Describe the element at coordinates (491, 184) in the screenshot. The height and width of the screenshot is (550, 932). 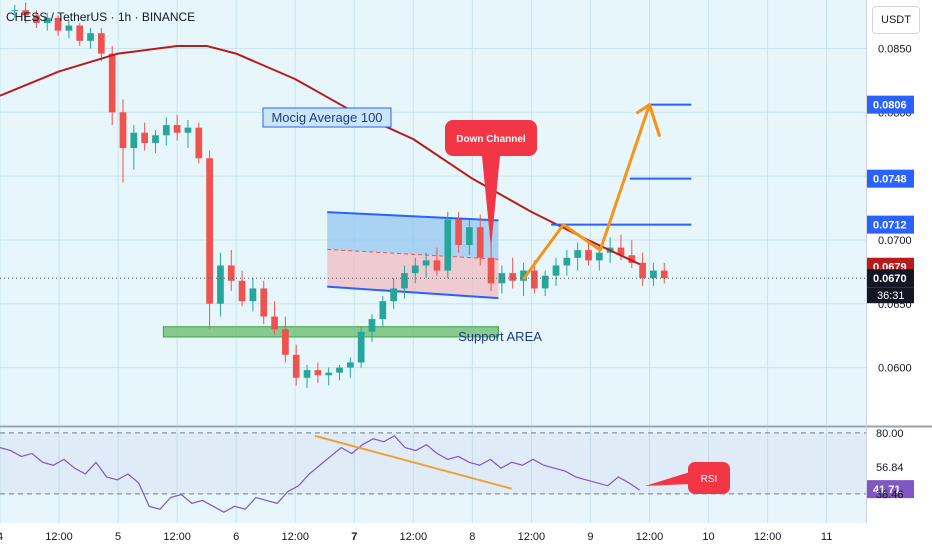
I see `down-channel-callout: Down Channel` at that location.